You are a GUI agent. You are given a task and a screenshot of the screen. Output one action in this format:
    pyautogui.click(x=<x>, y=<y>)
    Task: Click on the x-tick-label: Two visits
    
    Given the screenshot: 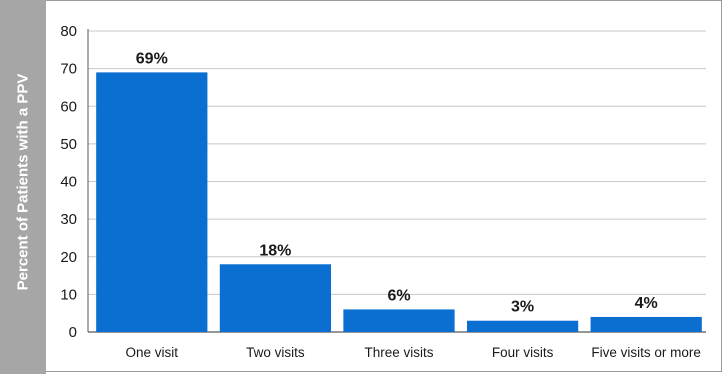 What is the action you would take?
    pyautogui.click(x=275, y=352)
    